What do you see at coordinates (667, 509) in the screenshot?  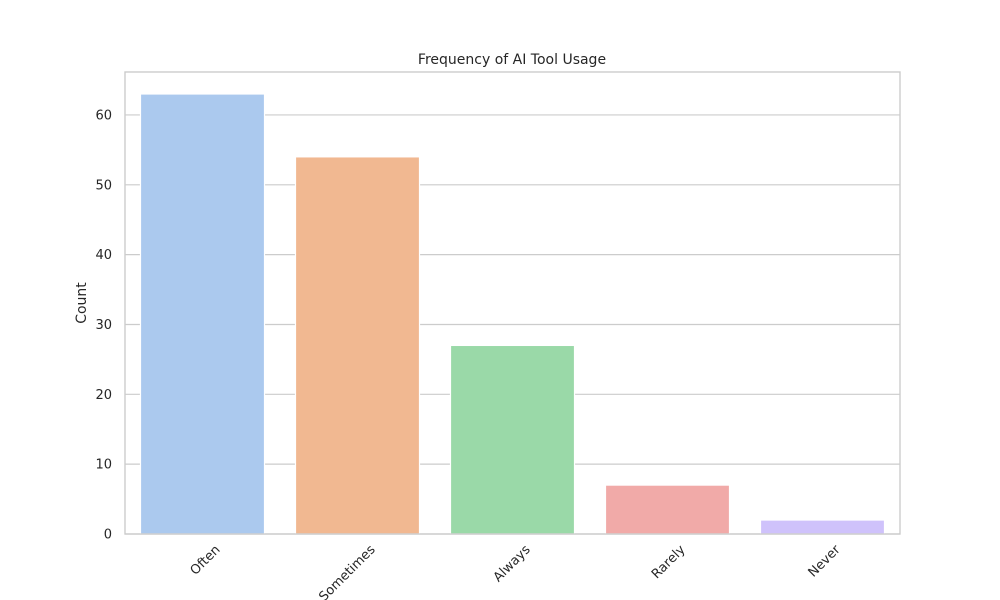 I see `bar-rarely` at bounding box center [667, 509].